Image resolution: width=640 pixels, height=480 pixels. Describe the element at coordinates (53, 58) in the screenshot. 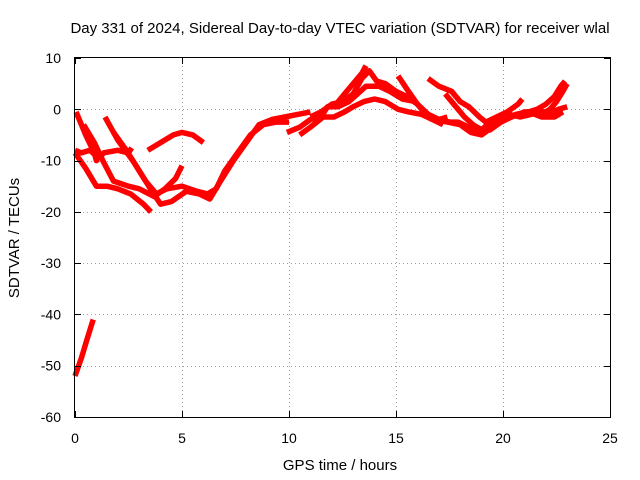

I see `y-tick-label: 10` at that location.